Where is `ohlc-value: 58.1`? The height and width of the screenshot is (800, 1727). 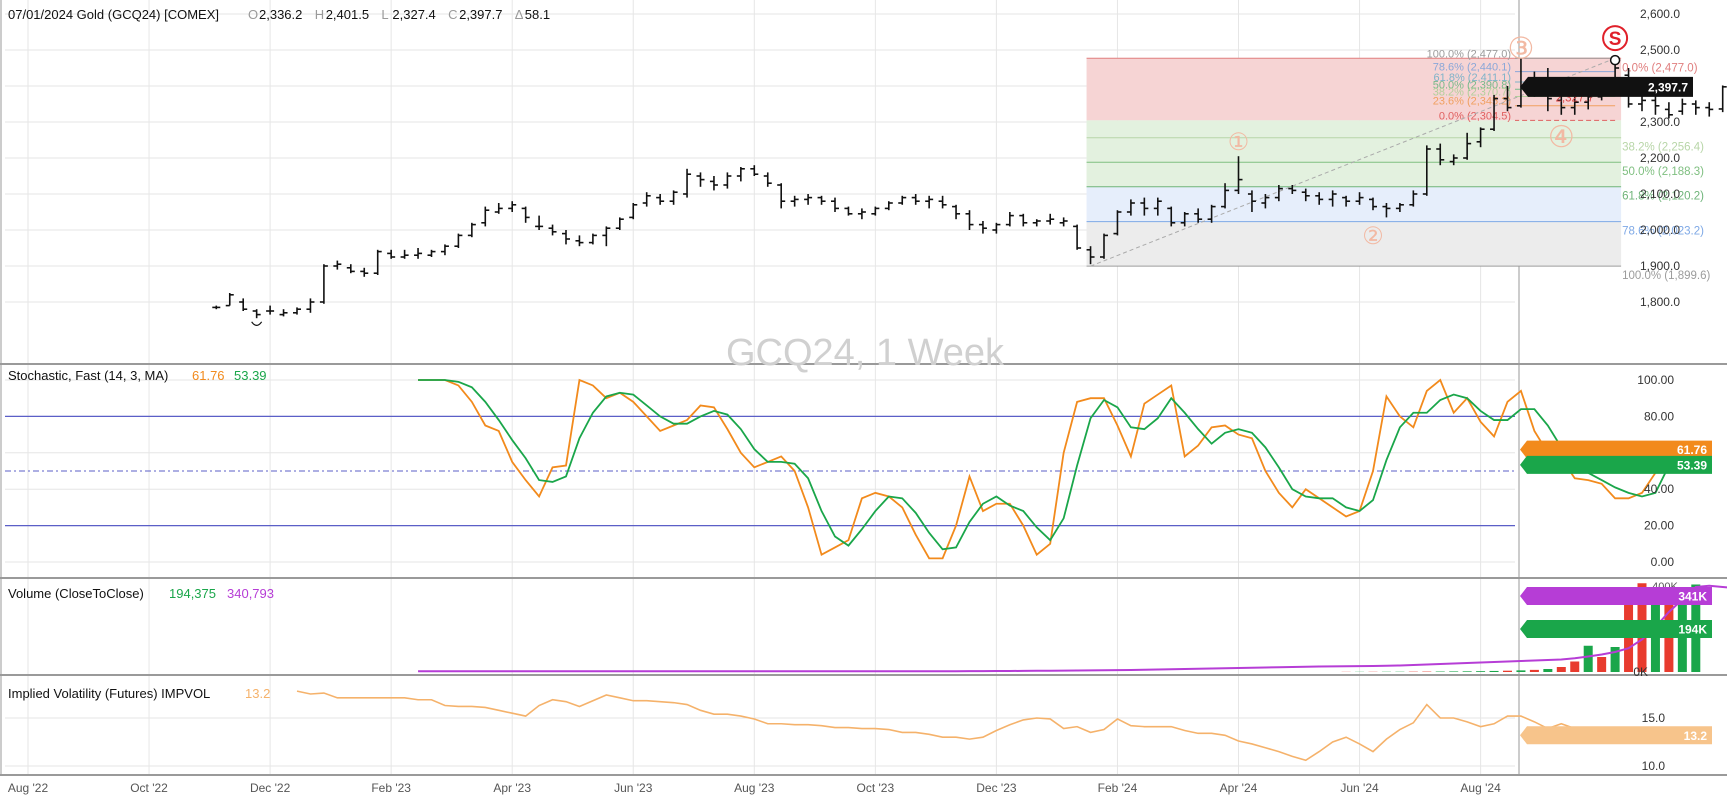
ohlc-value: 58.1 is located at coordinates (537, 14).